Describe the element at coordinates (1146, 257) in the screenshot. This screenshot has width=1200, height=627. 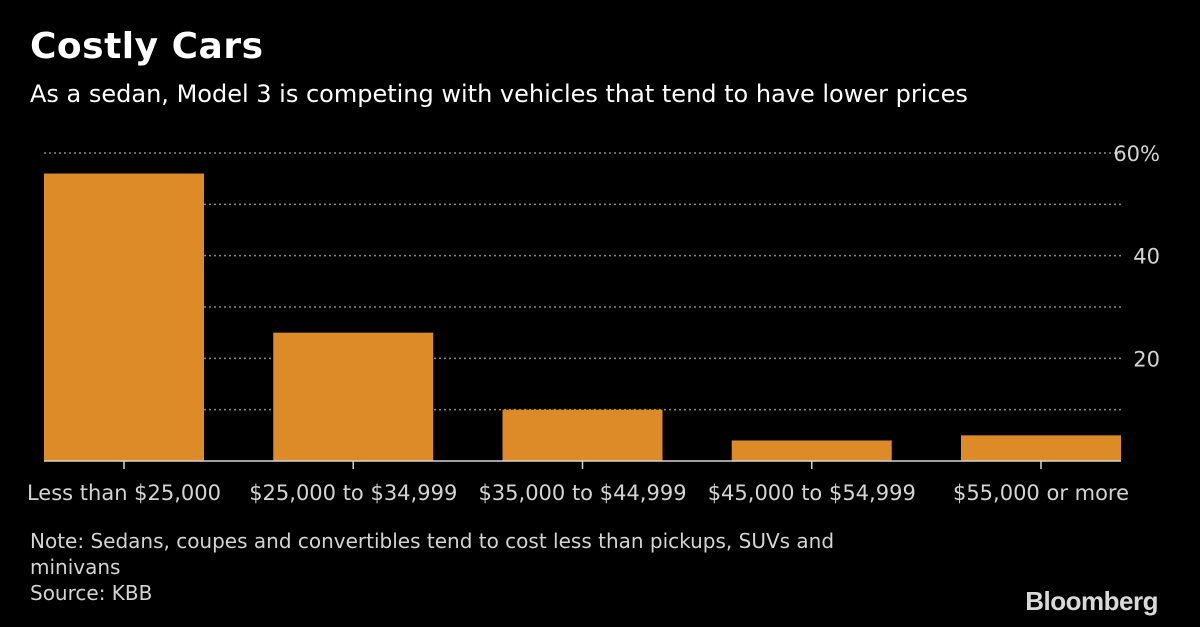
I see `y-tick-label: 40` at that location.